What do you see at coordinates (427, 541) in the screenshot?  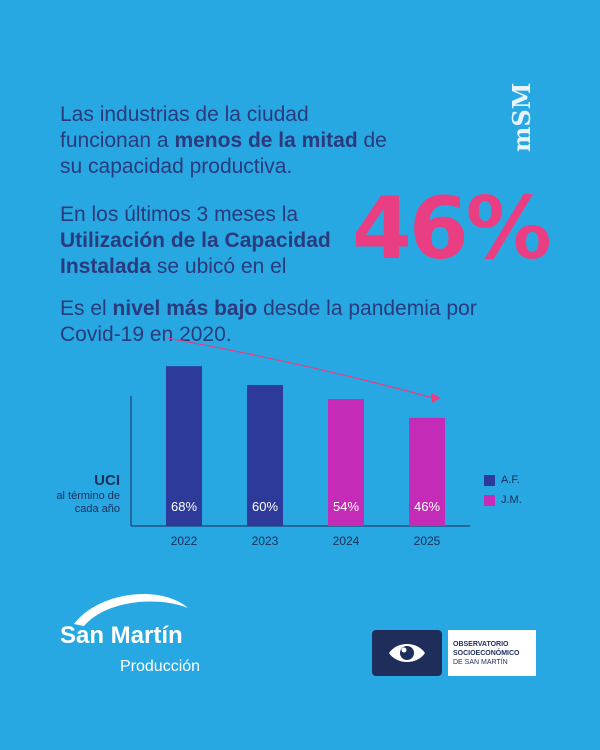 I see `x-tick-2025: 2025` at bounding box center [427, 541].